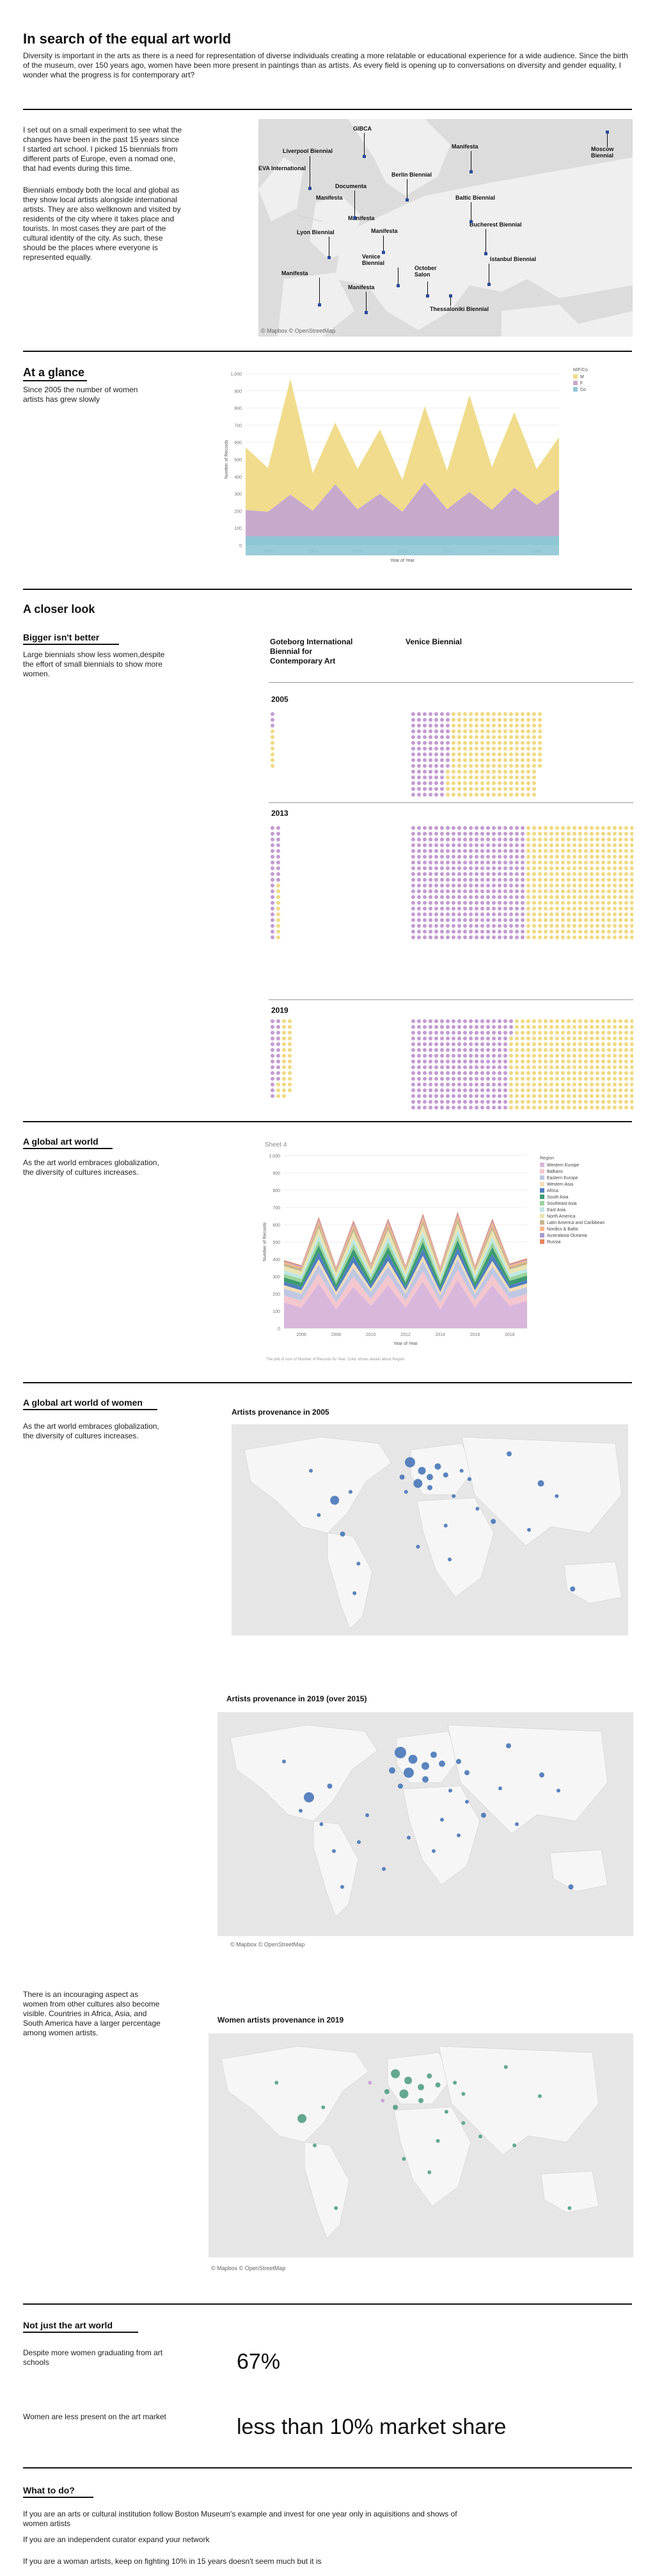 The height and width of the screenshot is (2576, 655). I want to click on world-map-2005, so click(430, 1529).